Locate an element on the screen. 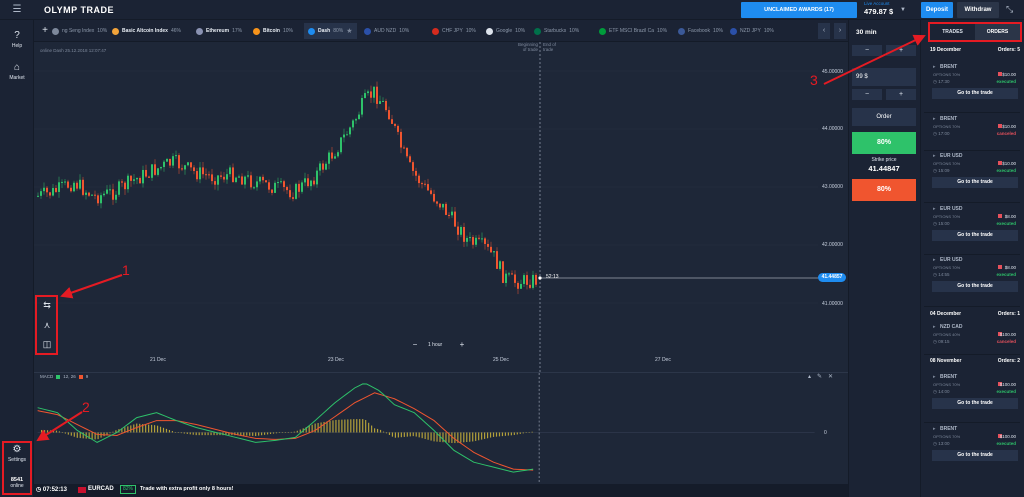 The image size is (1024, 497). hamburger-menu-icon: ☰ is located at coordinates (17, 9).